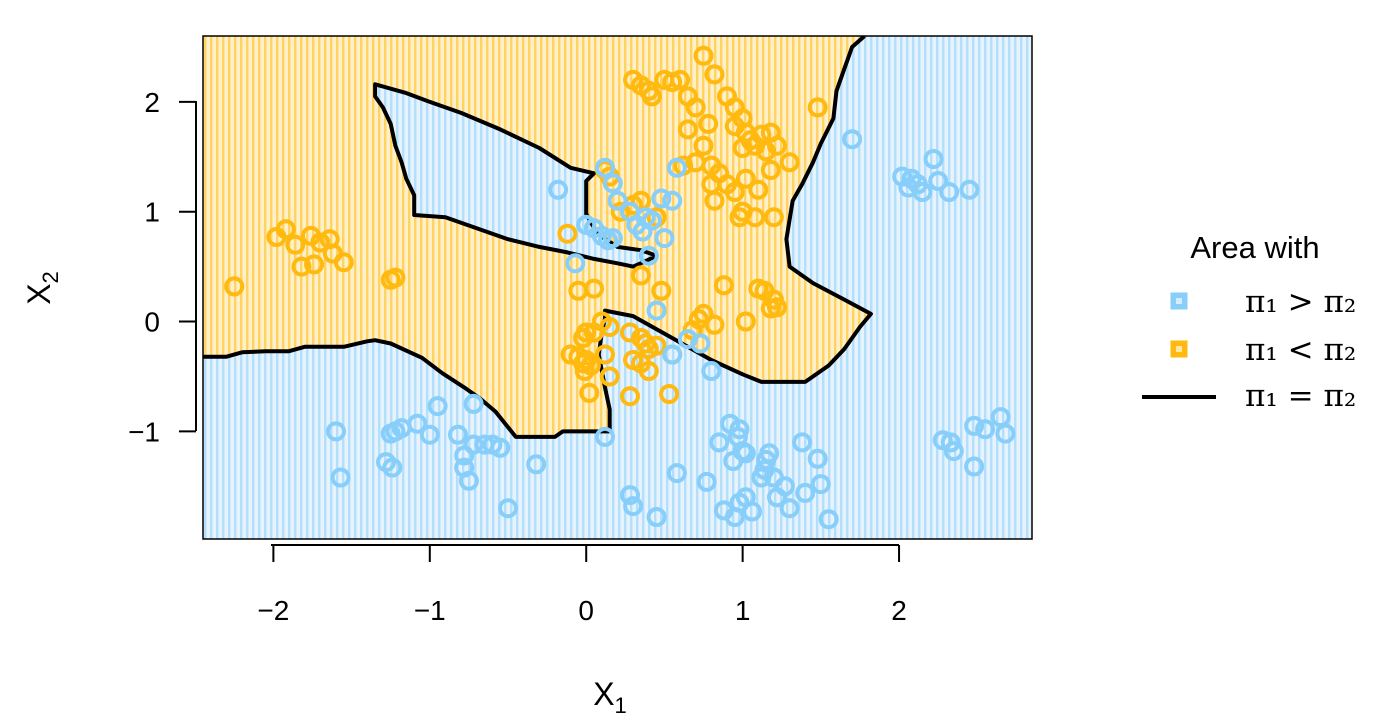 The width and height of the screenshot is (1394, 728). What do you see at coordinates (1254, 247) in the screenshot?
I see `legend-title: Area with` at bounding box center [1254, 247].